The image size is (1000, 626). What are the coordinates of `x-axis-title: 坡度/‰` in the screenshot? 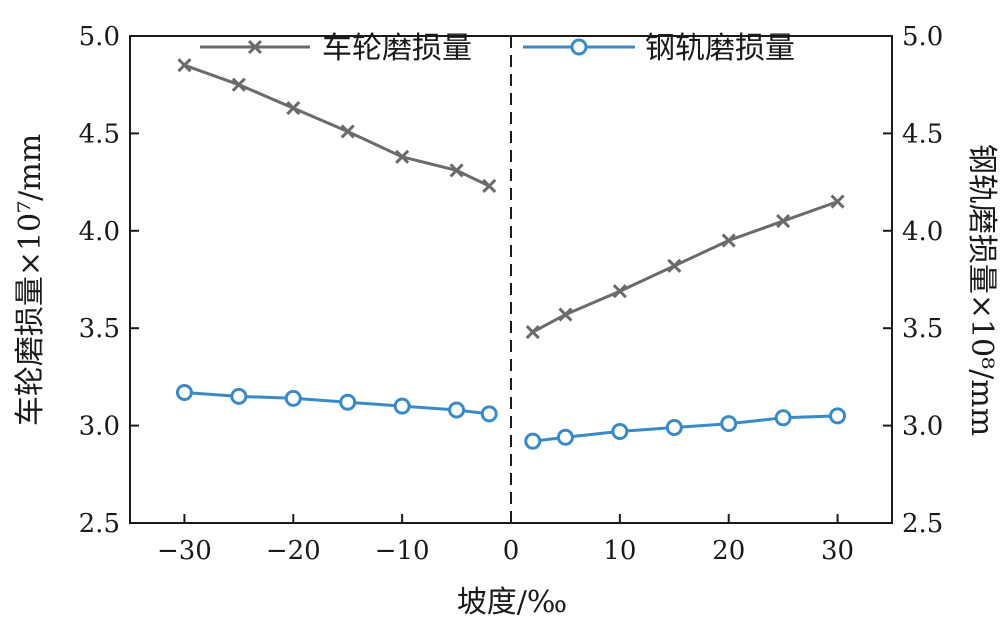 It's located at (512, 602).